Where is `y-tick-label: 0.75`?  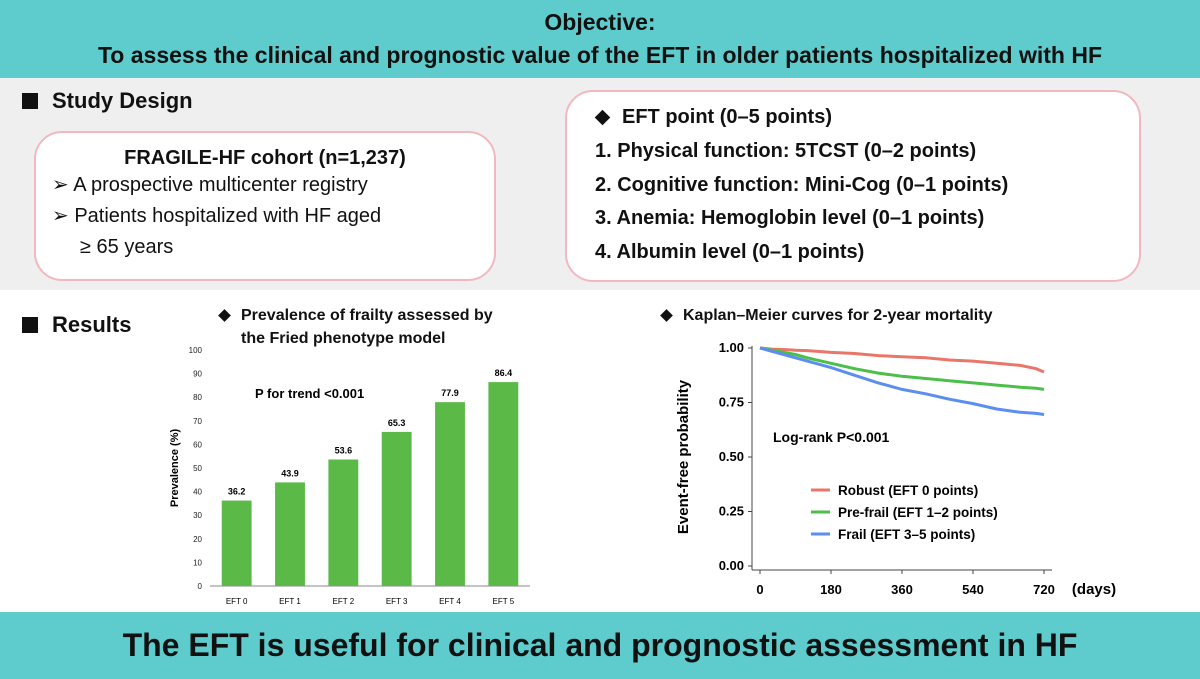
y-tick-label: 0.75 is located at coordinates (731, 402).